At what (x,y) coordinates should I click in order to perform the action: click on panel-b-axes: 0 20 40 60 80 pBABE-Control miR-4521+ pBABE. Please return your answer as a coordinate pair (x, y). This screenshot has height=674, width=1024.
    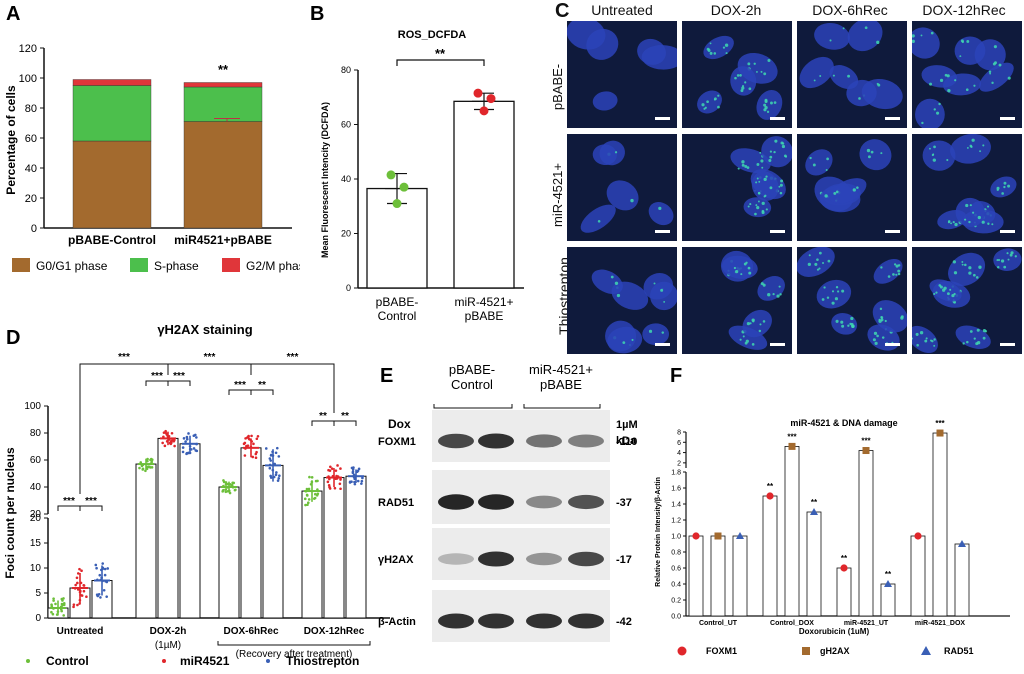
    Looking at the image, I should click on (432, 194).